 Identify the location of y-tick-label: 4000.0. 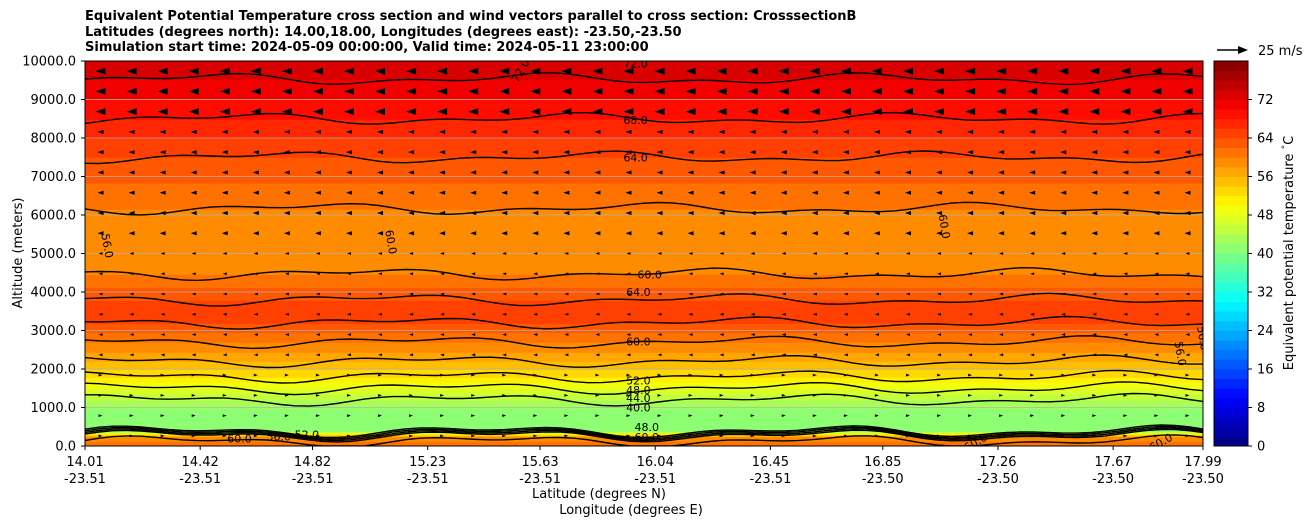
(54, 293).